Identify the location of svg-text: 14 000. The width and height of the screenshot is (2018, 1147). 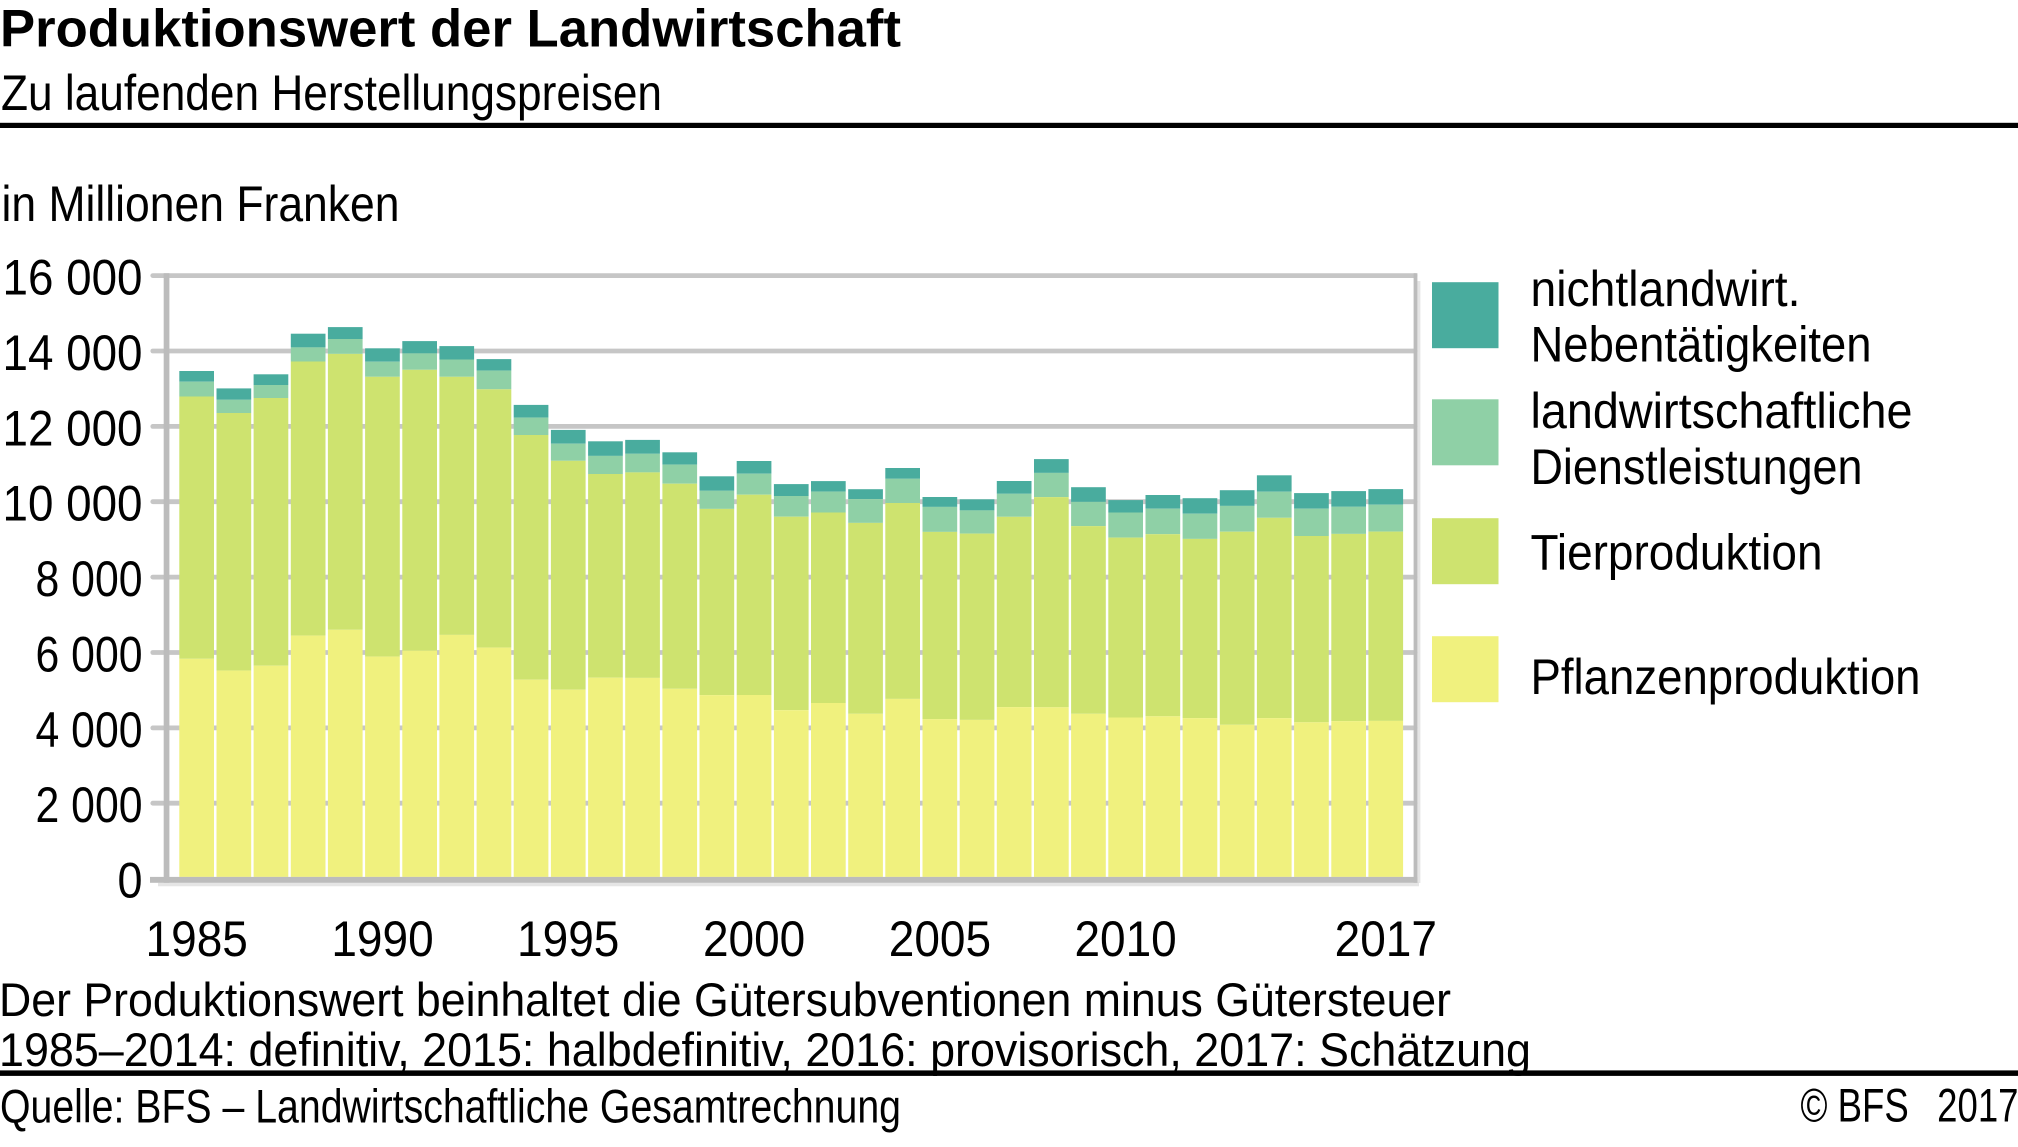
(73, 353).